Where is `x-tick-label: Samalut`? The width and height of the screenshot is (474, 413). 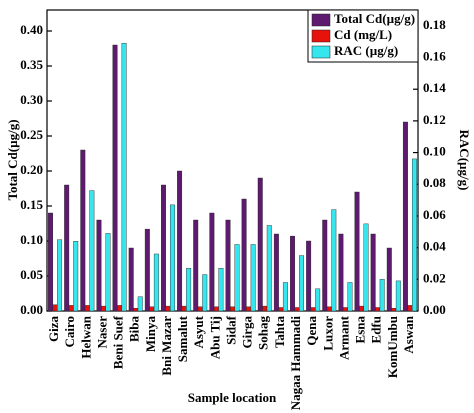
x-tick-label: Samalut is located at coordinates (182, 338).